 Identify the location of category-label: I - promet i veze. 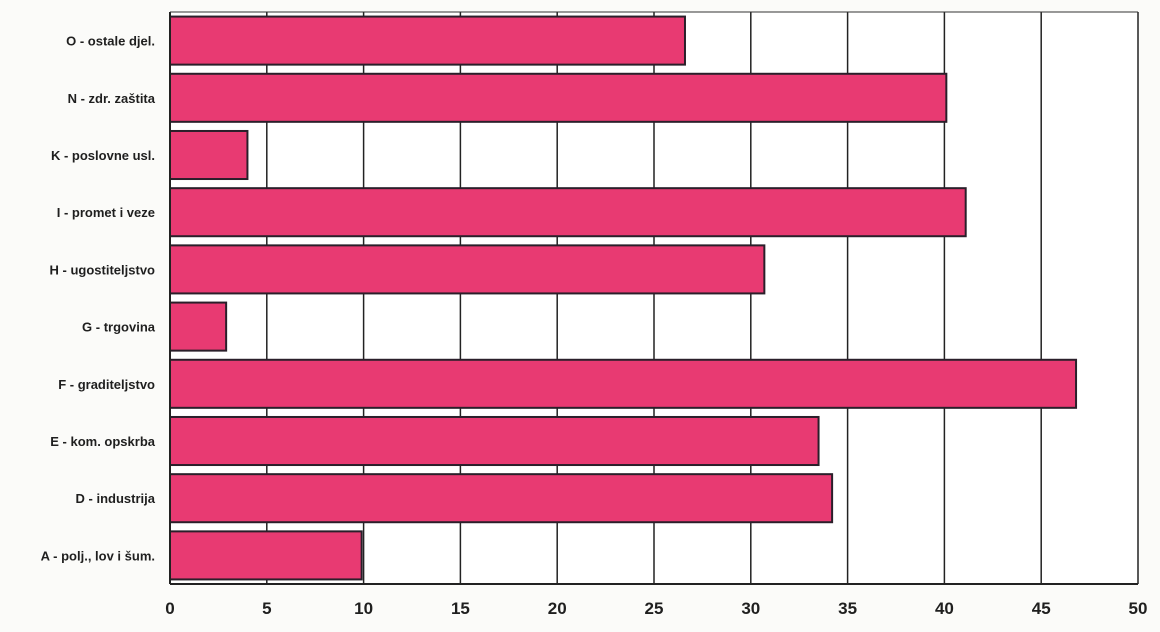
(106, 212).